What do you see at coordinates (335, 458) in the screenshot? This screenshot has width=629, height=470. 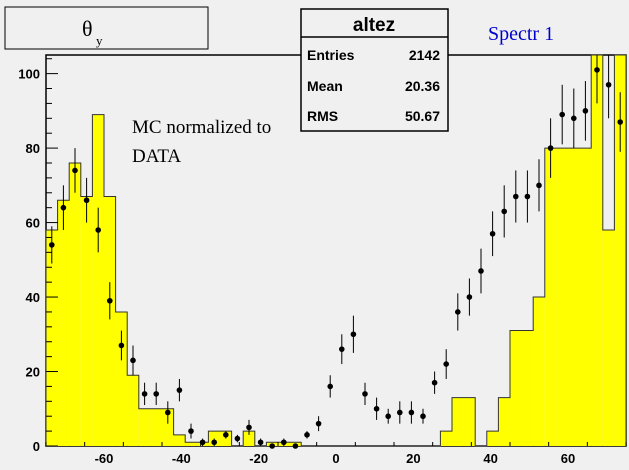 I see `x-tick-label: 0` at bounding box center [335, 458].